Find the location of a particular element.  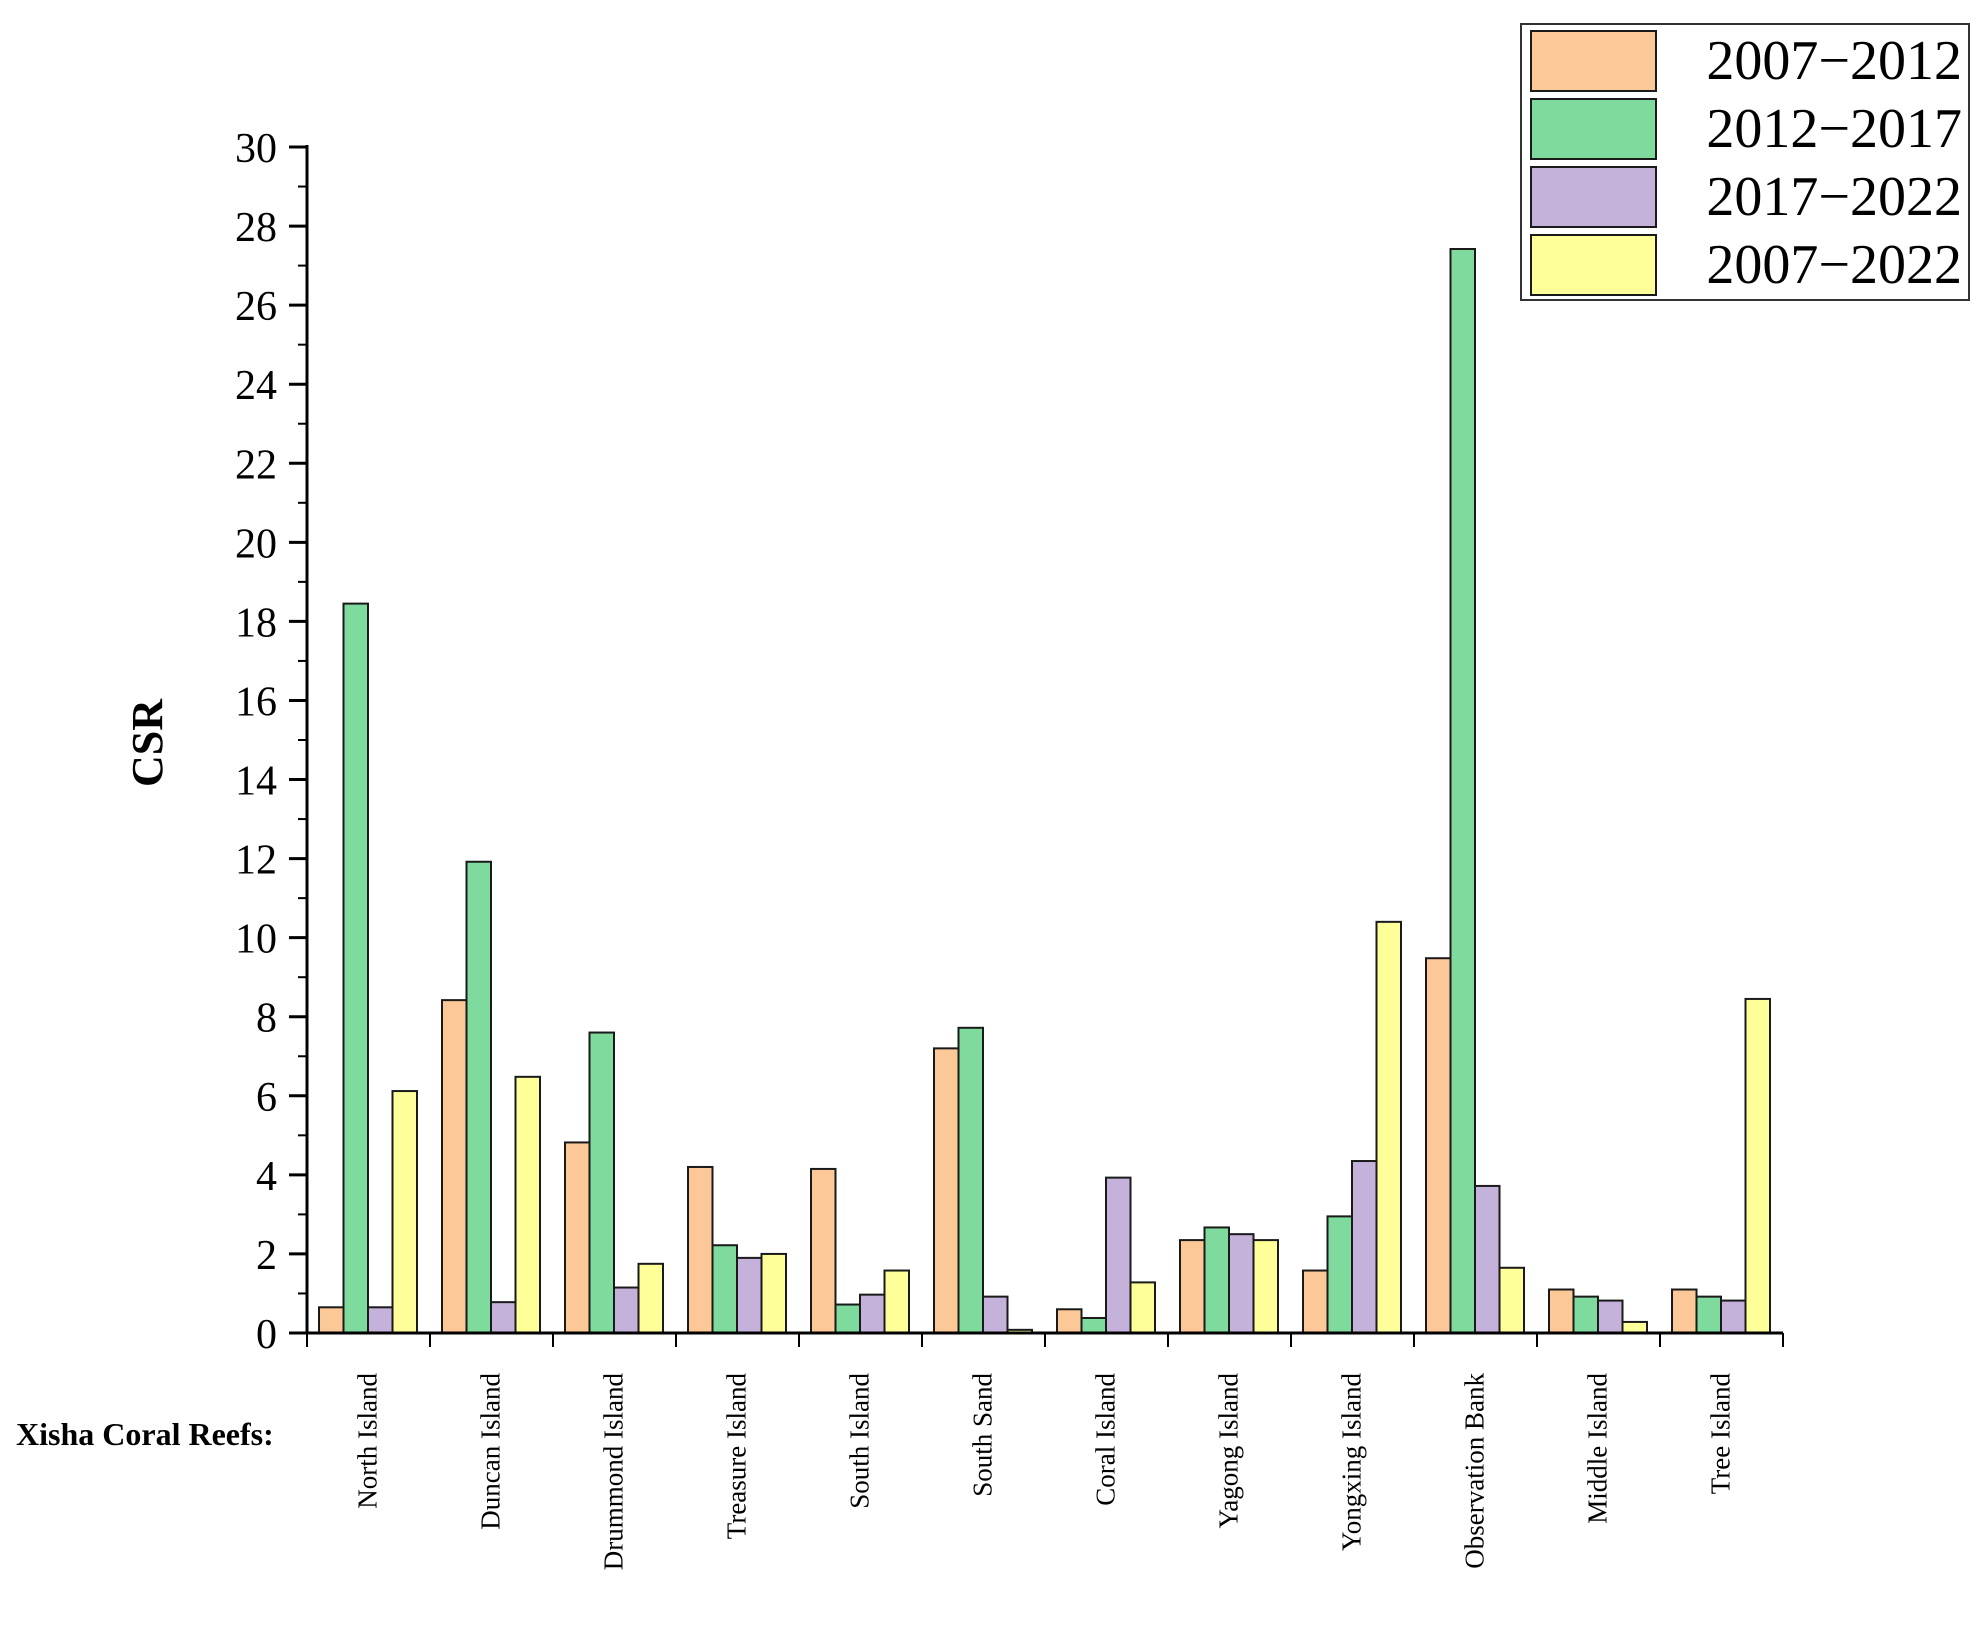

y-tick-label: 8 is located at coordinates (266, 1019).